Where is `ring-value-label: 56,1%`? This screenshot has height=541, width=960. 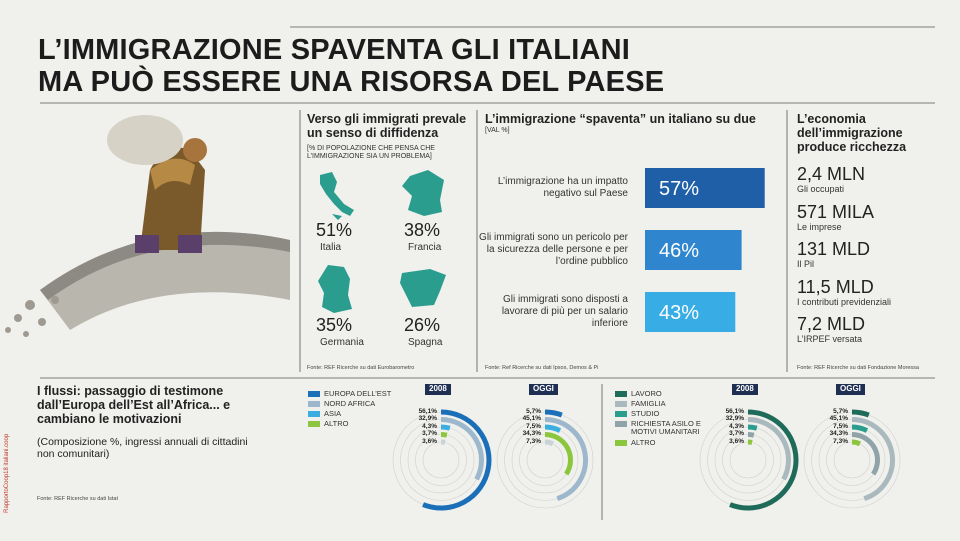 ring-value-label: 56,1% is located at coordinates (734, 411).